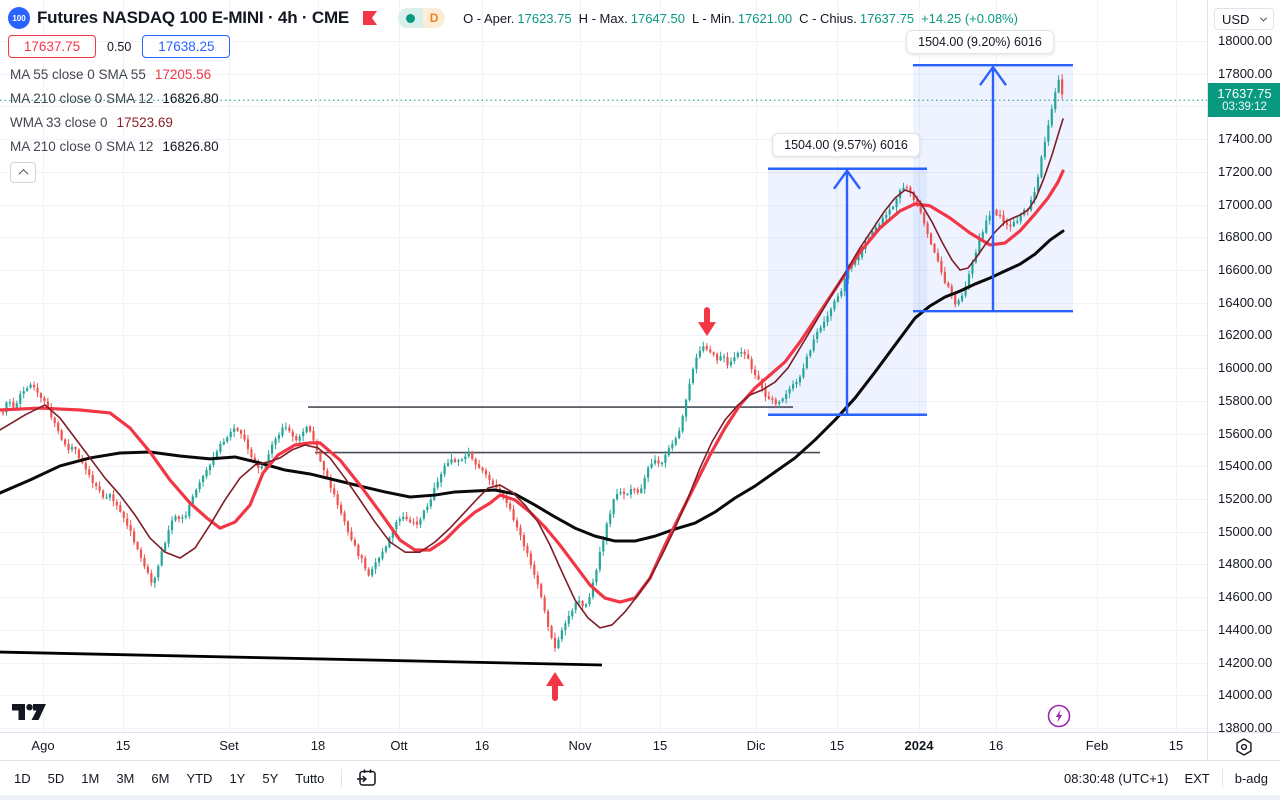  What do you see at coordinates (270, 778) in the screenshot?
I see `range-button-5y: 5Y` at bounding box center [270, 778].